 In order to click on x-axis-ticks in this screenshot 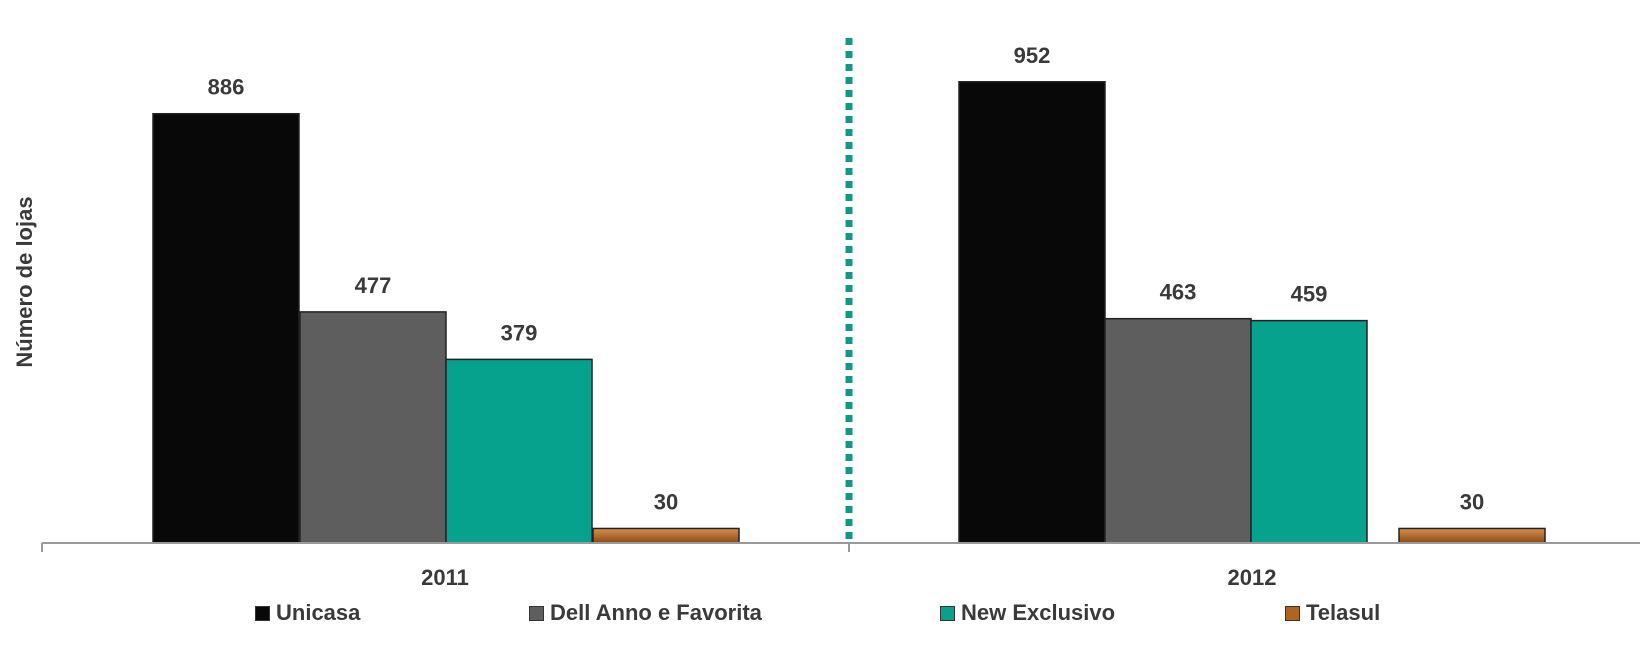, I will do `click(445, 547)`.